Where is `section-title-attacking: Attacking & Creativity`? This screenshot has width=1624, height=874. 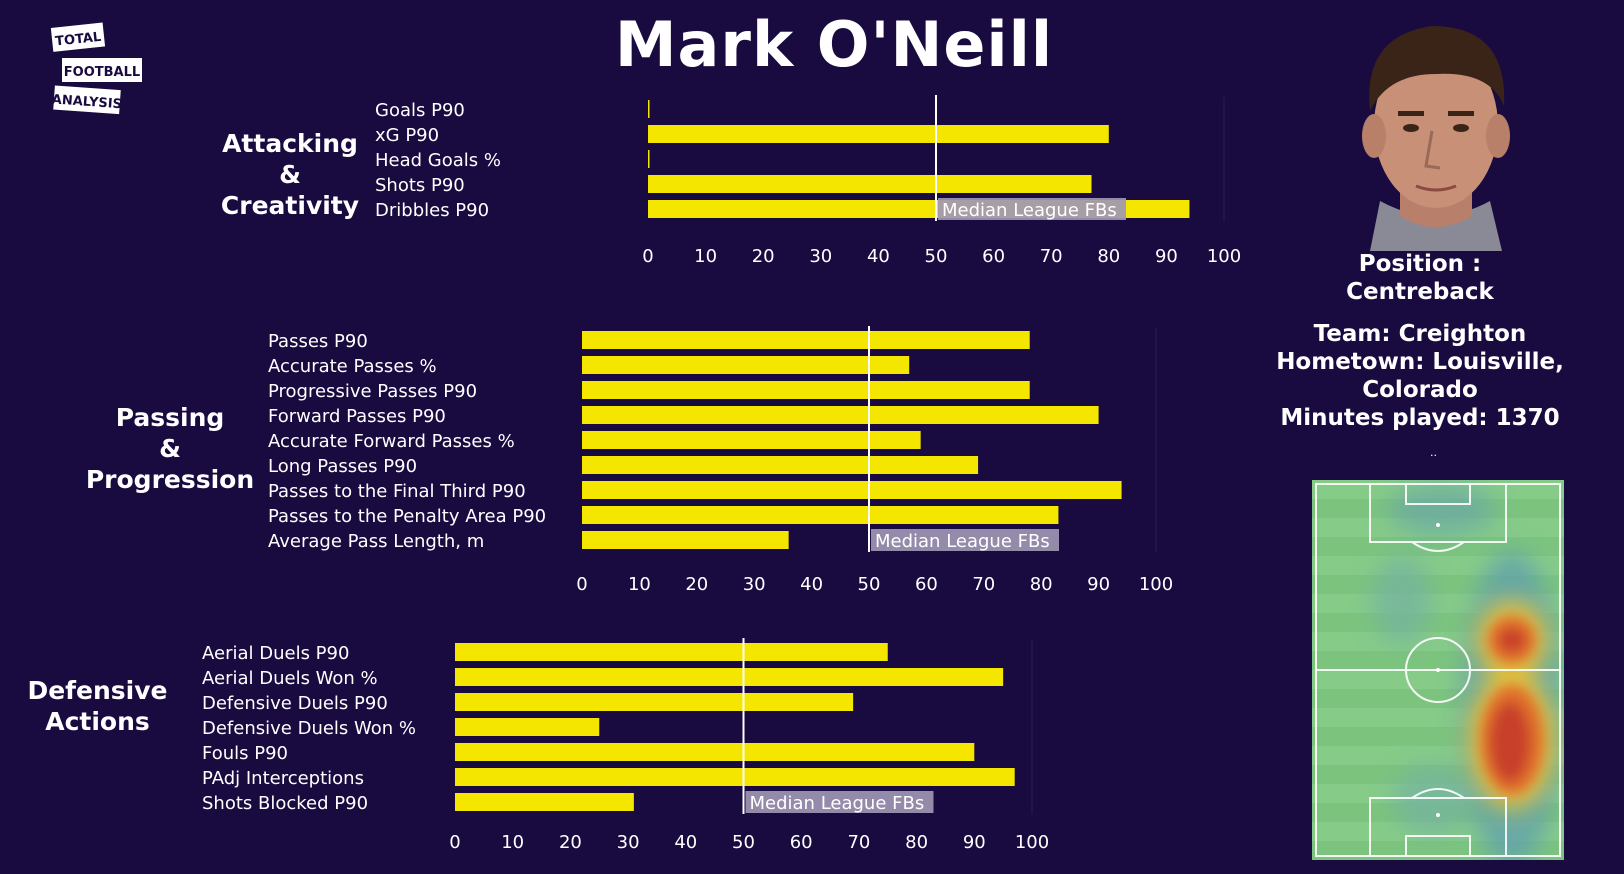 section-title-attacking: Attacking & Creativity is located at coordinates (290, 174).